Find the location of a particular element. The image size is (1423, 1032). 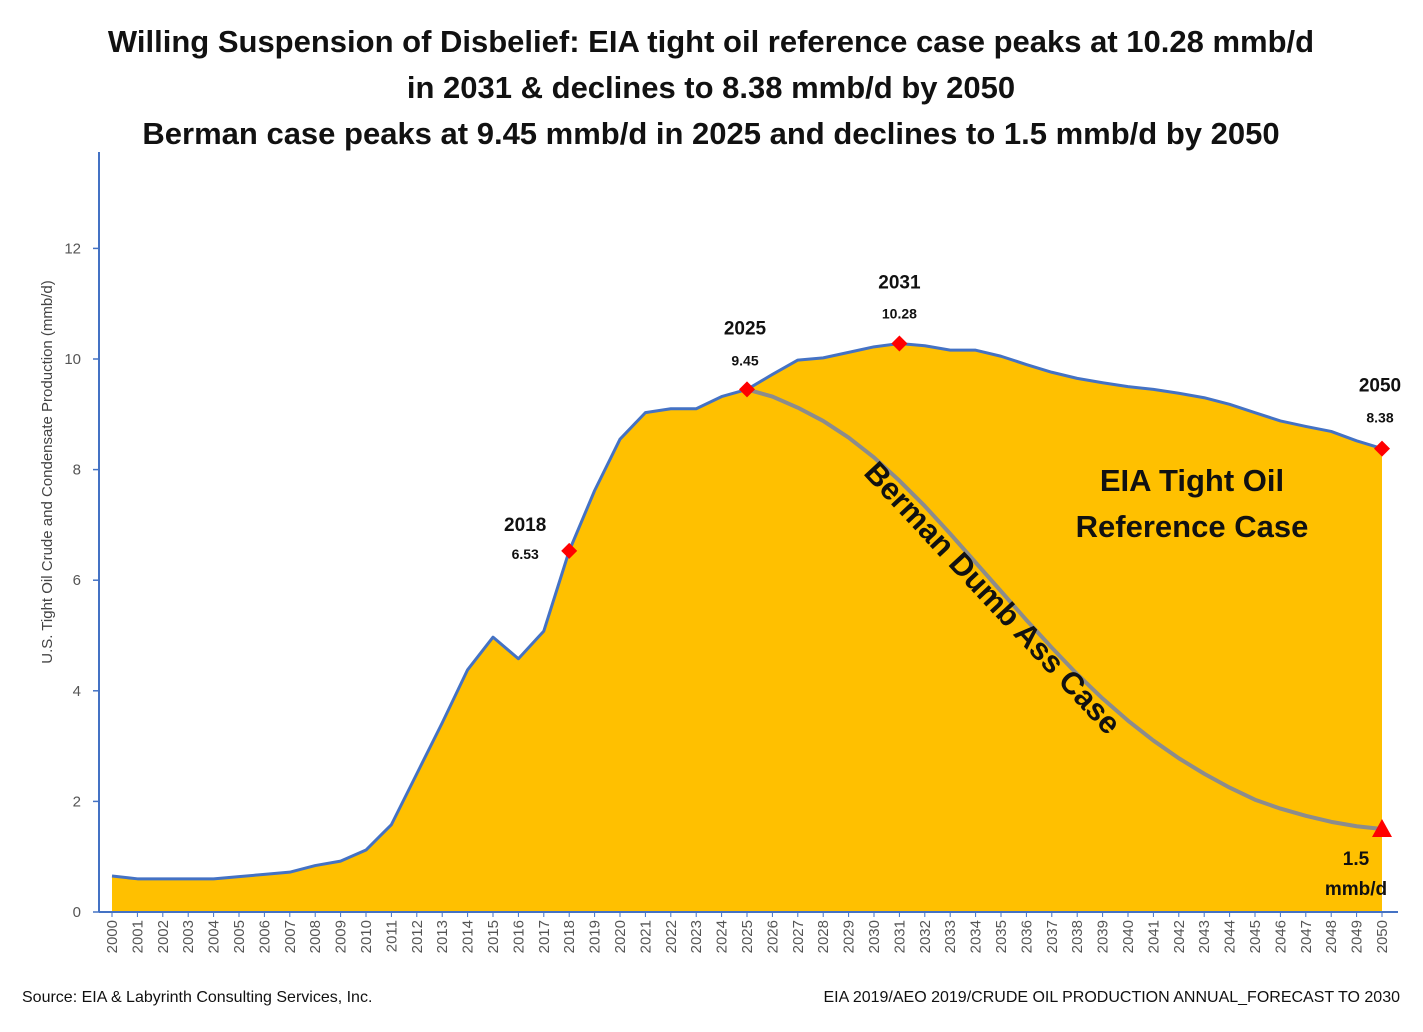

x-tick-label: 2006 is located at coordinates (264, 936).